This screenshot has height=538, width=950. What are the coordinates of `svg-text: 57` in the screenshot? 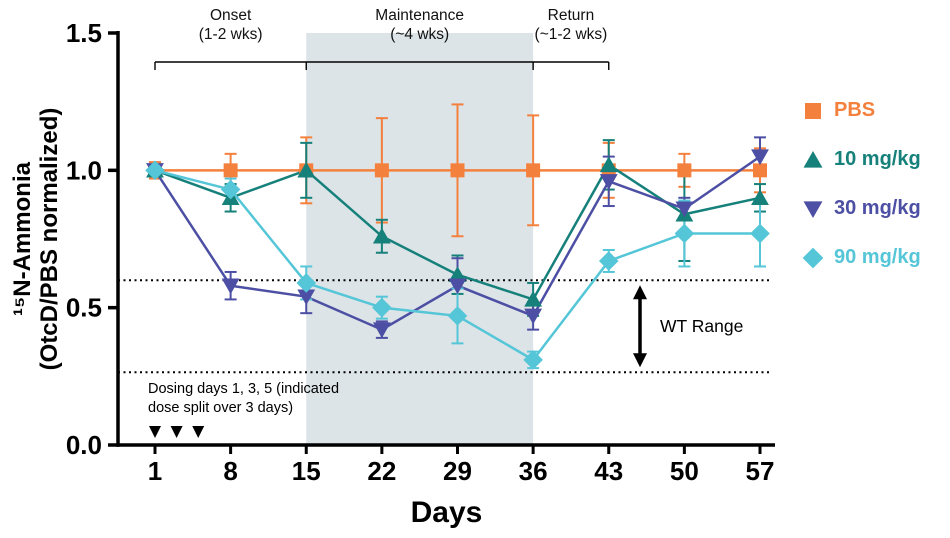 It's located at (760, 471).